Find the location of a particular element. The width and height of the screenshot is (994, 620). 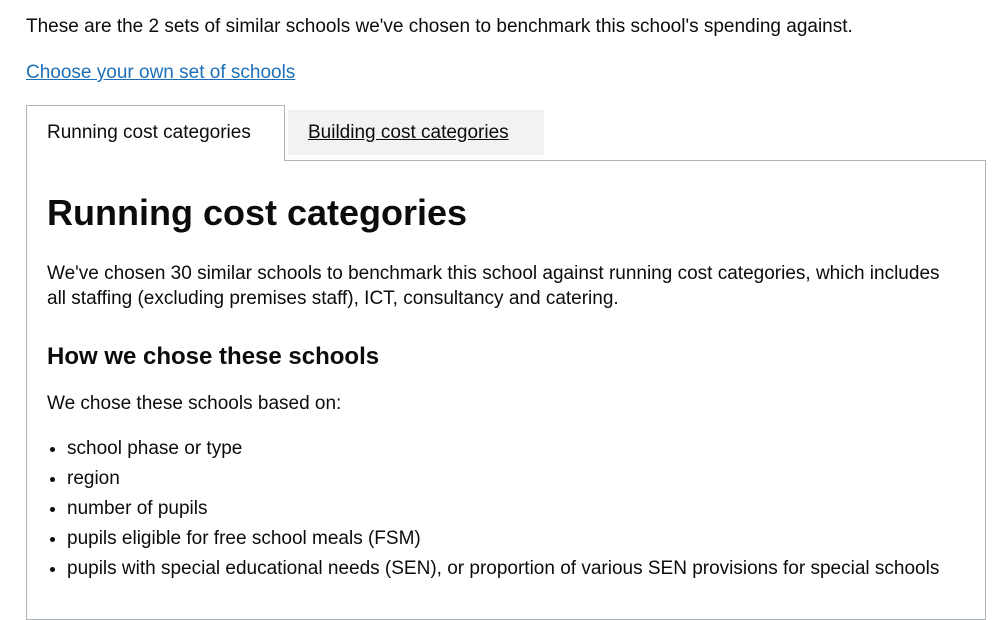

panel-title: Running cost categories is located at coordinates (257, 212).